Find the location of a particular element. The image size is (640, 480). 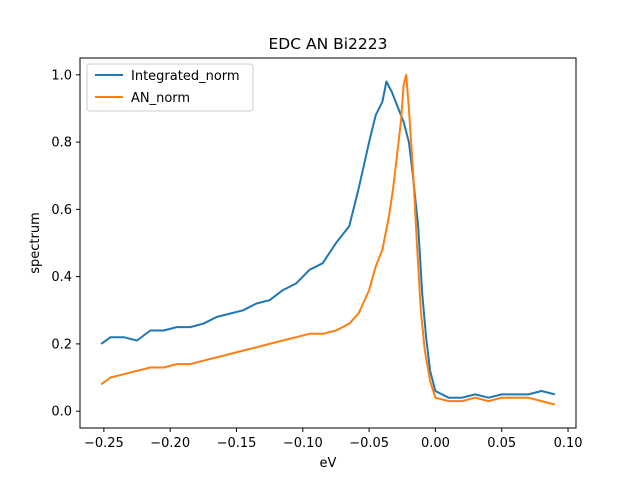

y-tick-label: 0.8 is located at coordinates (61, 143).